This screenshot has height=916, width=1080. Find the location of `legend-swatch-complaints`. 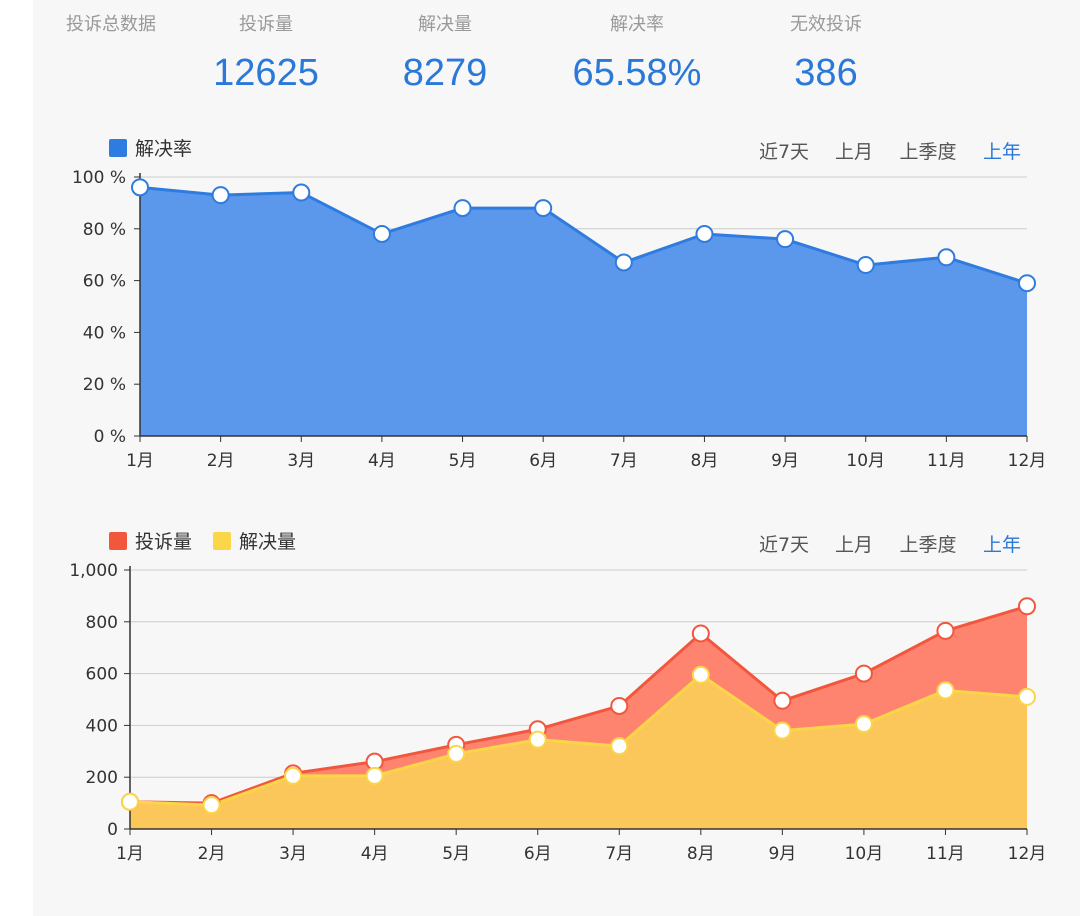

legend-swatch-complaints is located at coordinates (118, 541).